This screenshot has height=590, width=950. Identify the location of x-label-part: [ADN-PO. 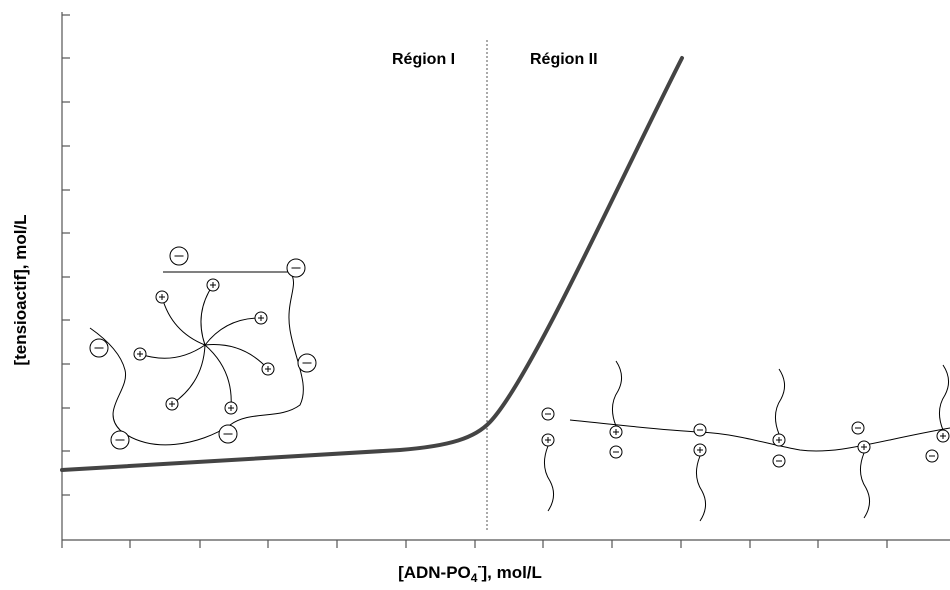
(434, 572).